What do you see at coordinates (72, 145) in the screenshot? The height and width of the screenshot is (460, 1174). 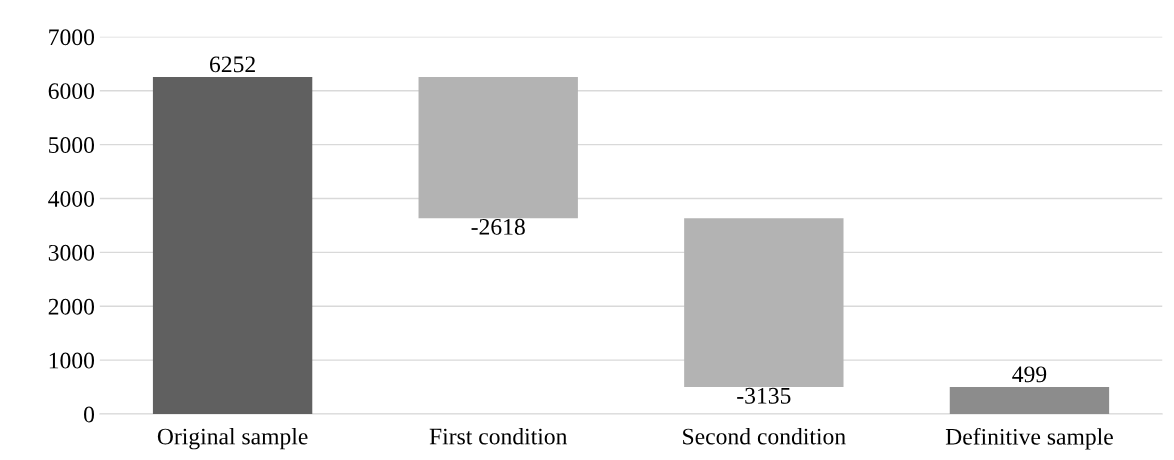 I see `y-tick-label: 5000` at bounding box center [72, 145].